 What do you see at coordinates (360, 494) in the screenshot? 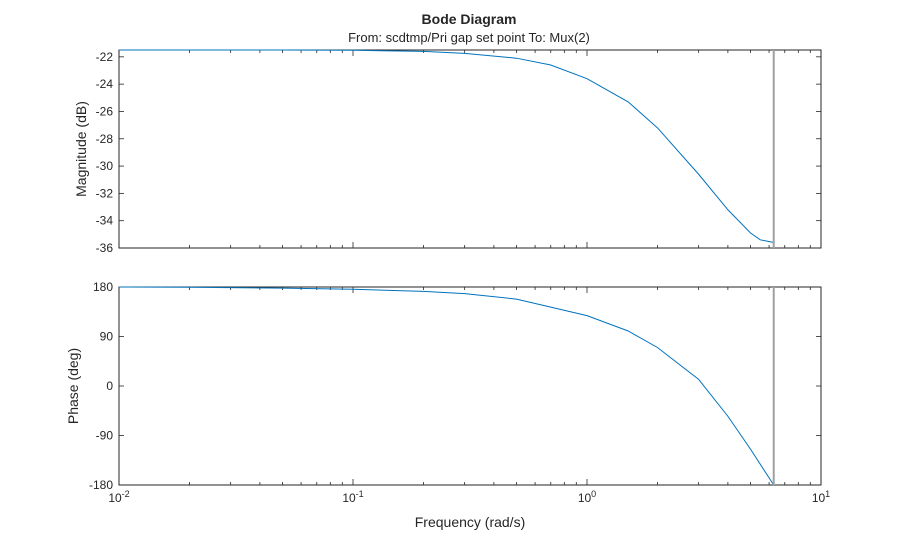
I see `x-tick-exponent: -1` at bounding box center [360, 494].